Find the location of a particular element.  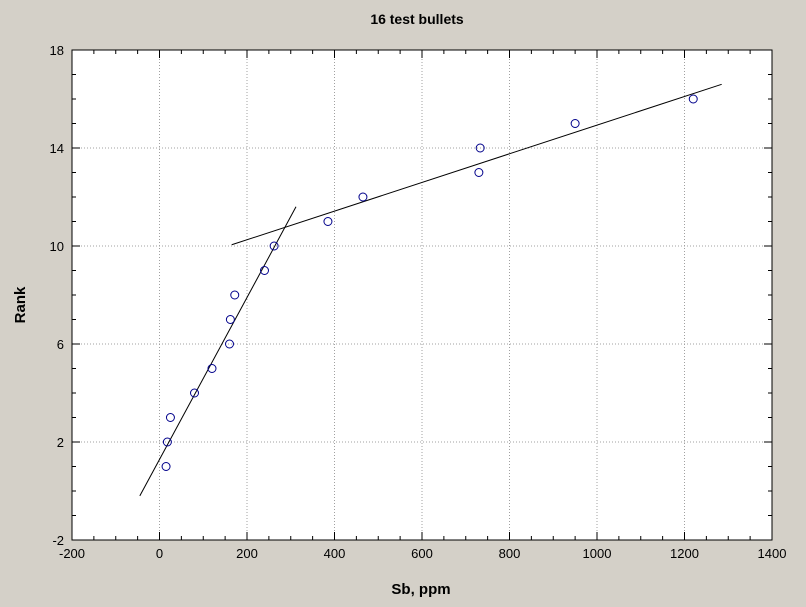

x-tick-label: 1400 is located at coordinates (772, 553).